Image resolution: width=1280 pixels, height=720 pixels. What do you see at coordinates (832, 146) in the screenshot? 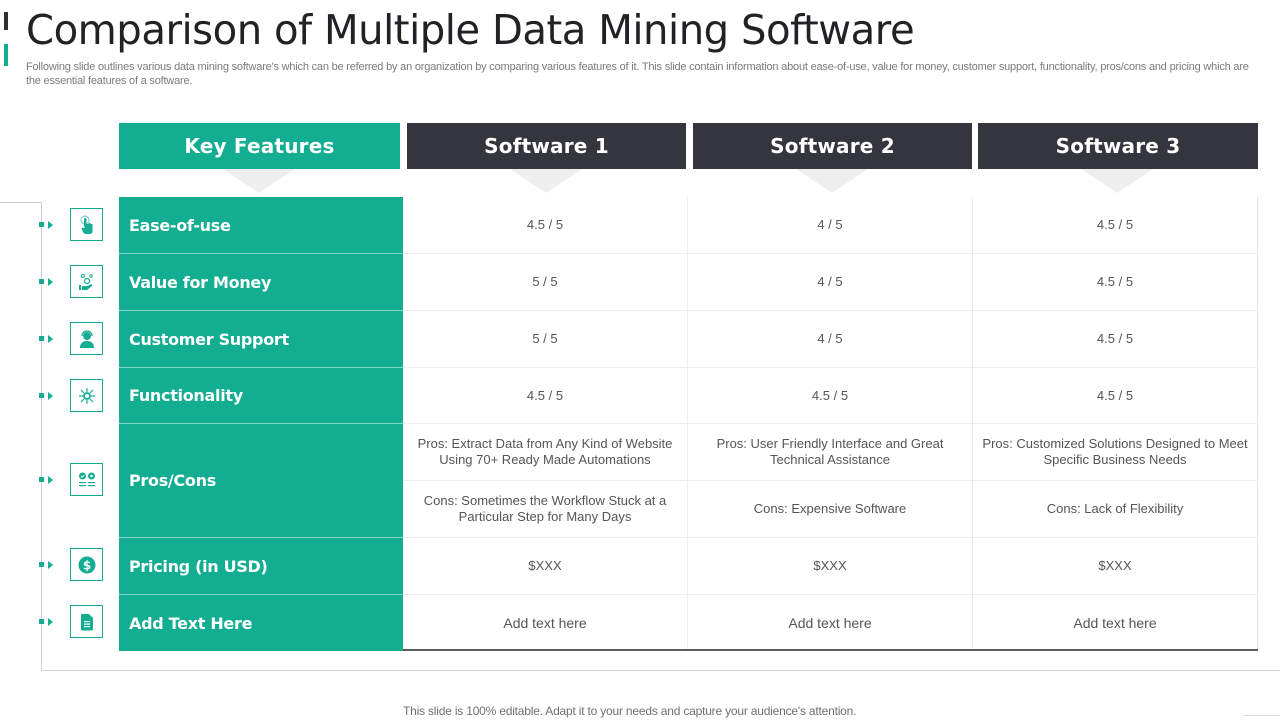
I see `header-software-2: Software 2` at bounding box center [832, 146].